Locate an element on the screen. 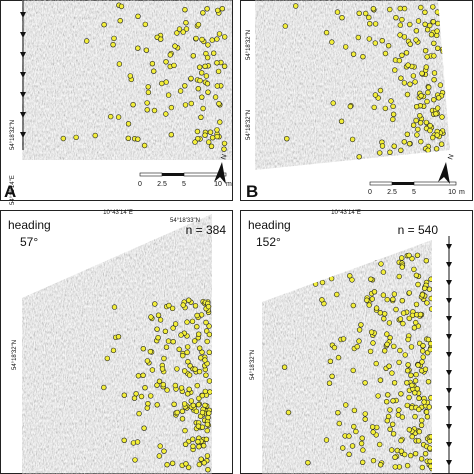 The image size is (474, 474). scale-label: 2.5 is located at coordinates (392, 192).